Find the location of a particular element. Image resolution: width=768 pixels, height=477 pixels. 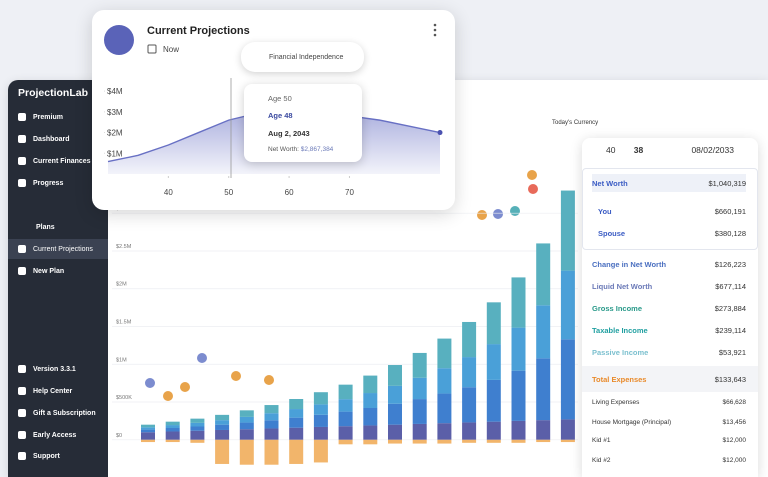

nav-label: New Plan is located at coordinates (49, 271).